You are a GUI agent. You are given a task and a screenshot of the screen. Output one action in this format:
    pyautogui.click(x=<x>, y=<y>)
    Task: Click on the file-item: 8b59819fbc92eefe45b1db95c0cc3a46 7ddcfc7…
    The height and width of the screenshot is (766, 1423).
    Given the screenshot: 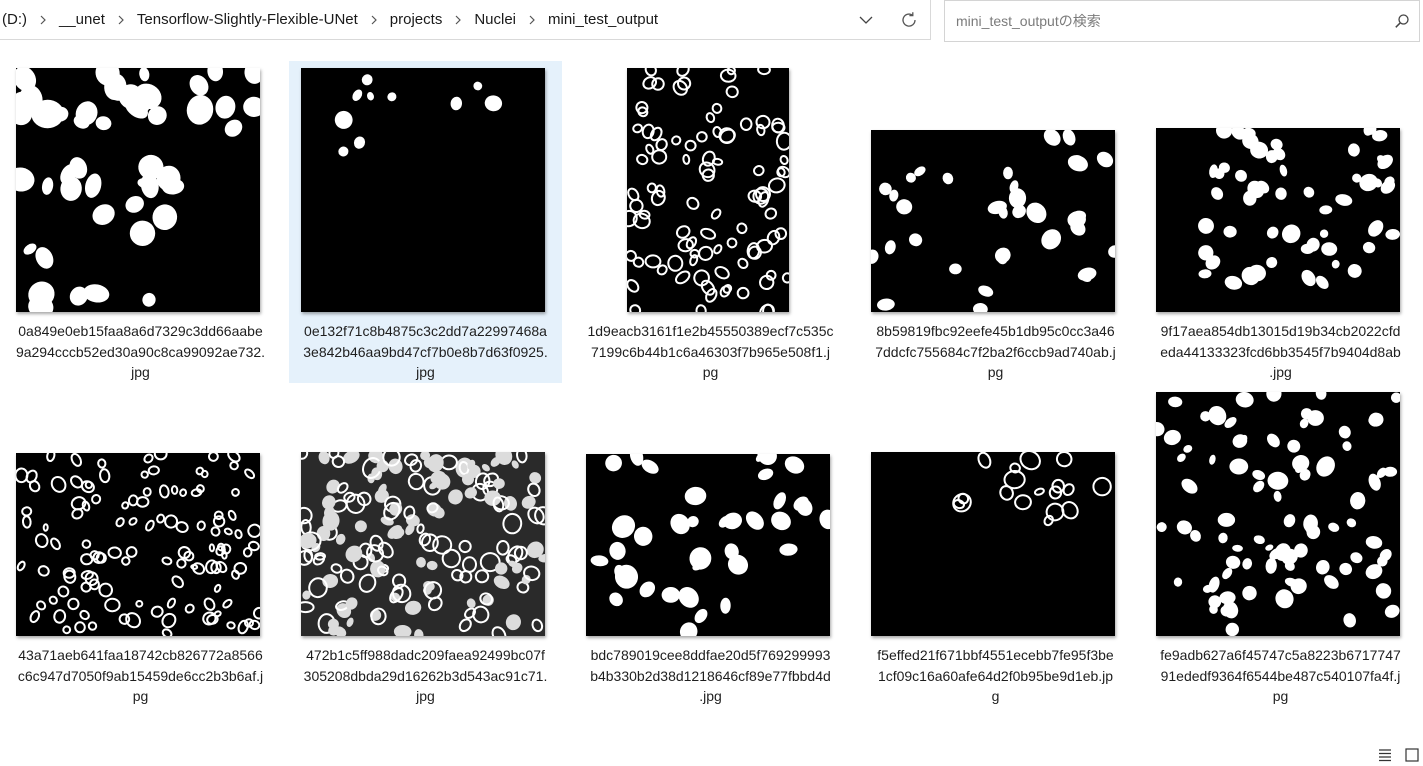 What is the action you would take?
    pyautogui.click(x=995, y=222)
    